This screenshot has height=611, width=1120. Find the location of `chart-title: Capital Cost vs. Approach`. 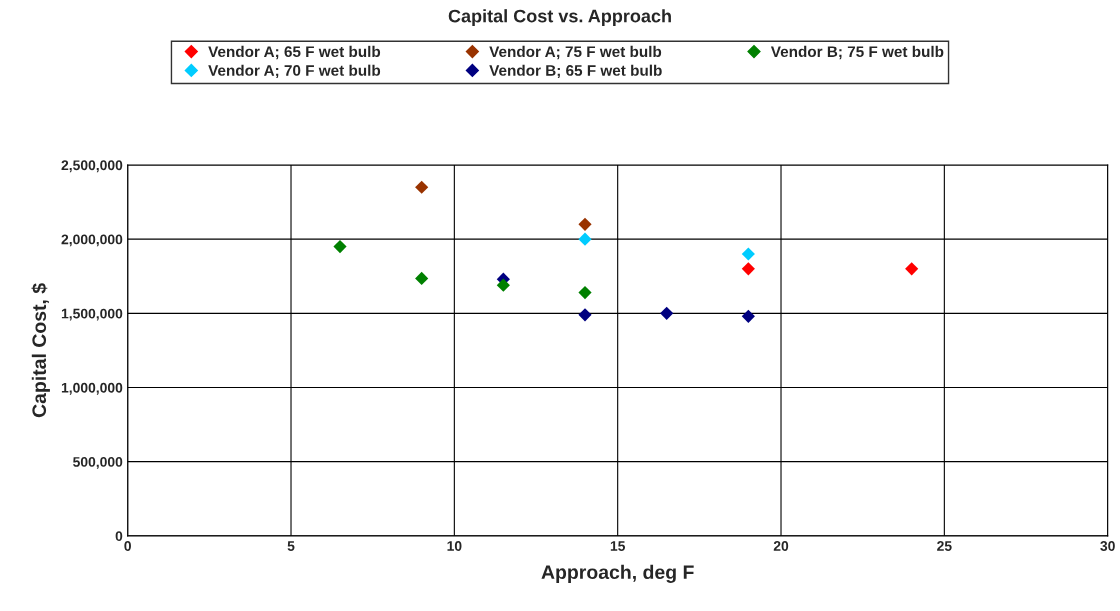

chart-title: Capital Cost vs. Approach is located at coordinates (559, 17).